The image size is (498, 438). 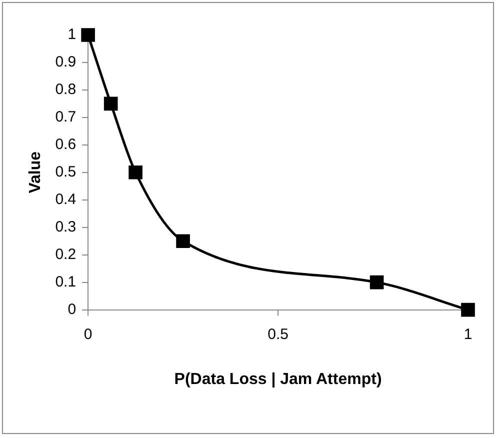 I want to click on y-tick-label: 0.5, so click(x=65, y=172).